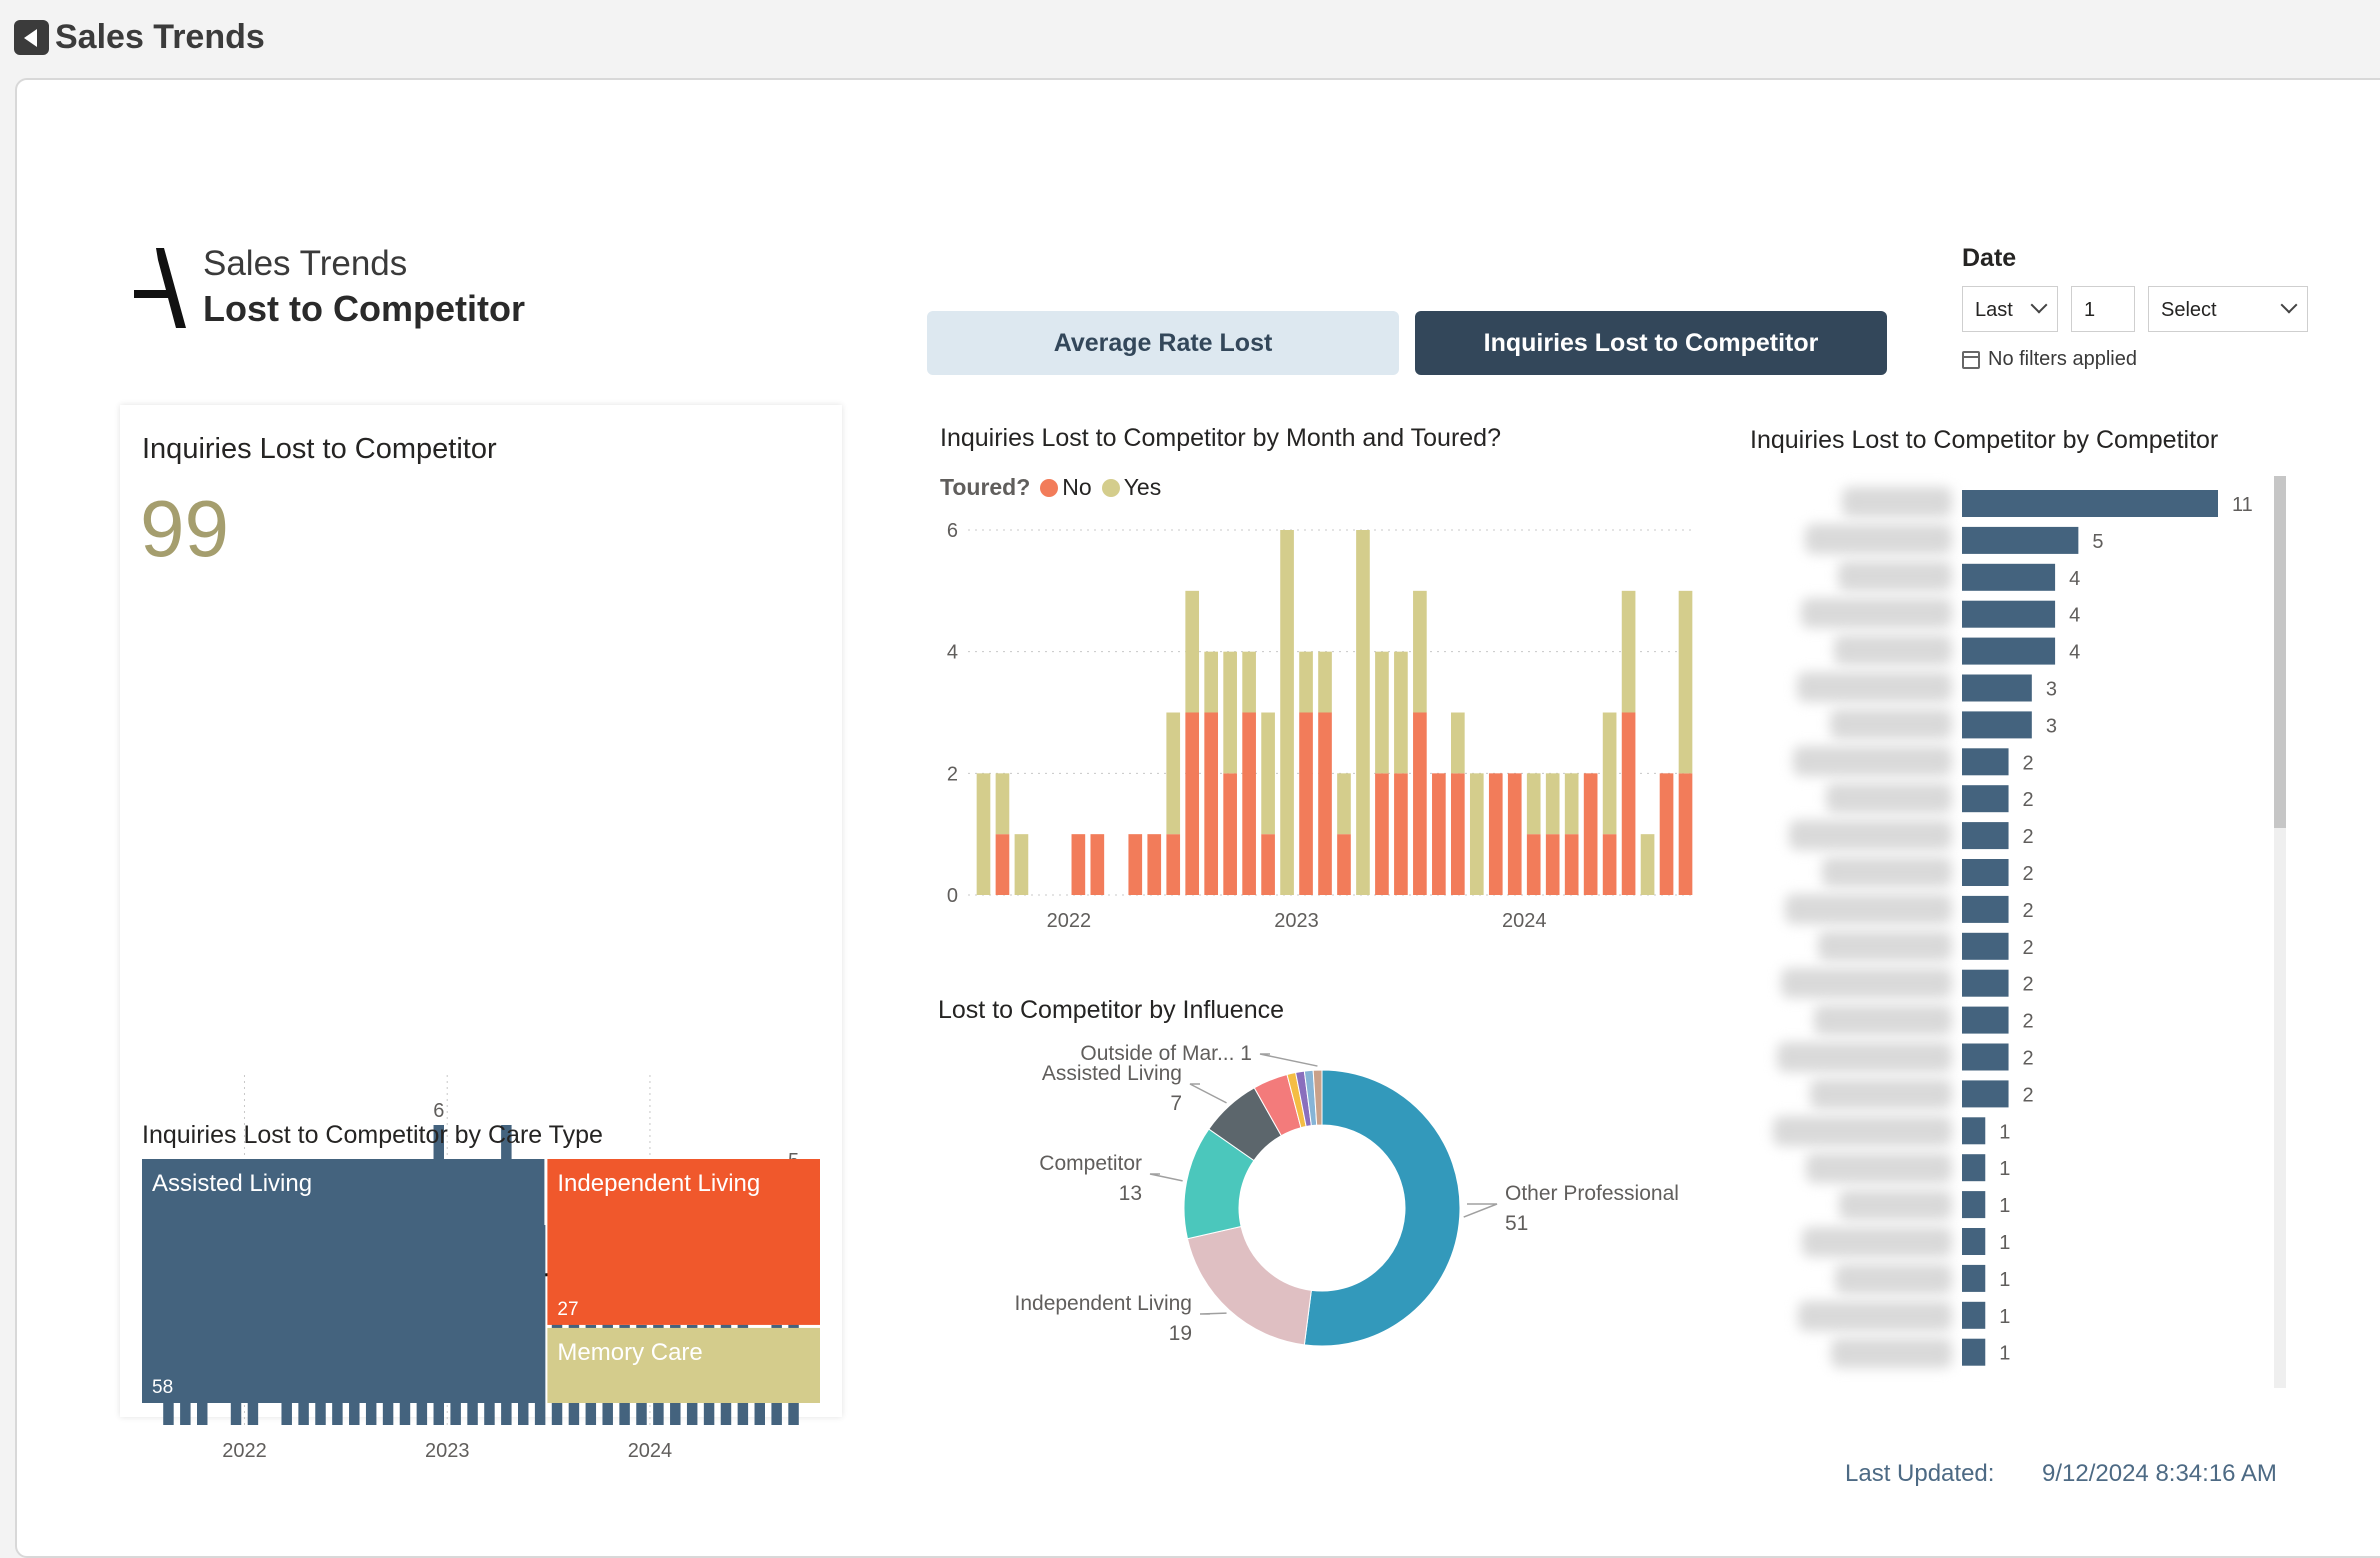 The width and height of the screenshot is (2380, 1558). I want to click on filter-status-text: No filters applied, so click(2062, 359).